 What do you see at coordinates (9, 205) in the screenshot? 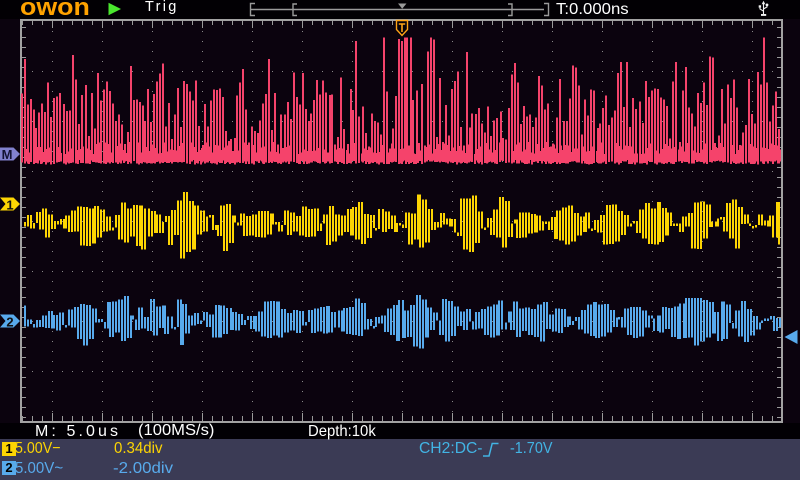
I see `svg-text: 1` at bounding box center [9, 205].